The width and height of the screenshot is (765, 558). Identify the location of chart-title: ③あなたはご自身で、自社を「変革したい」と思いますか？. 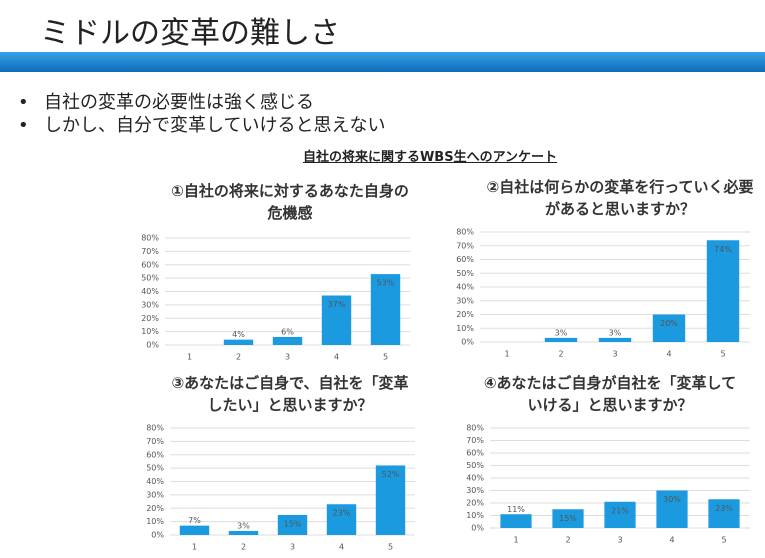
(290, 394).